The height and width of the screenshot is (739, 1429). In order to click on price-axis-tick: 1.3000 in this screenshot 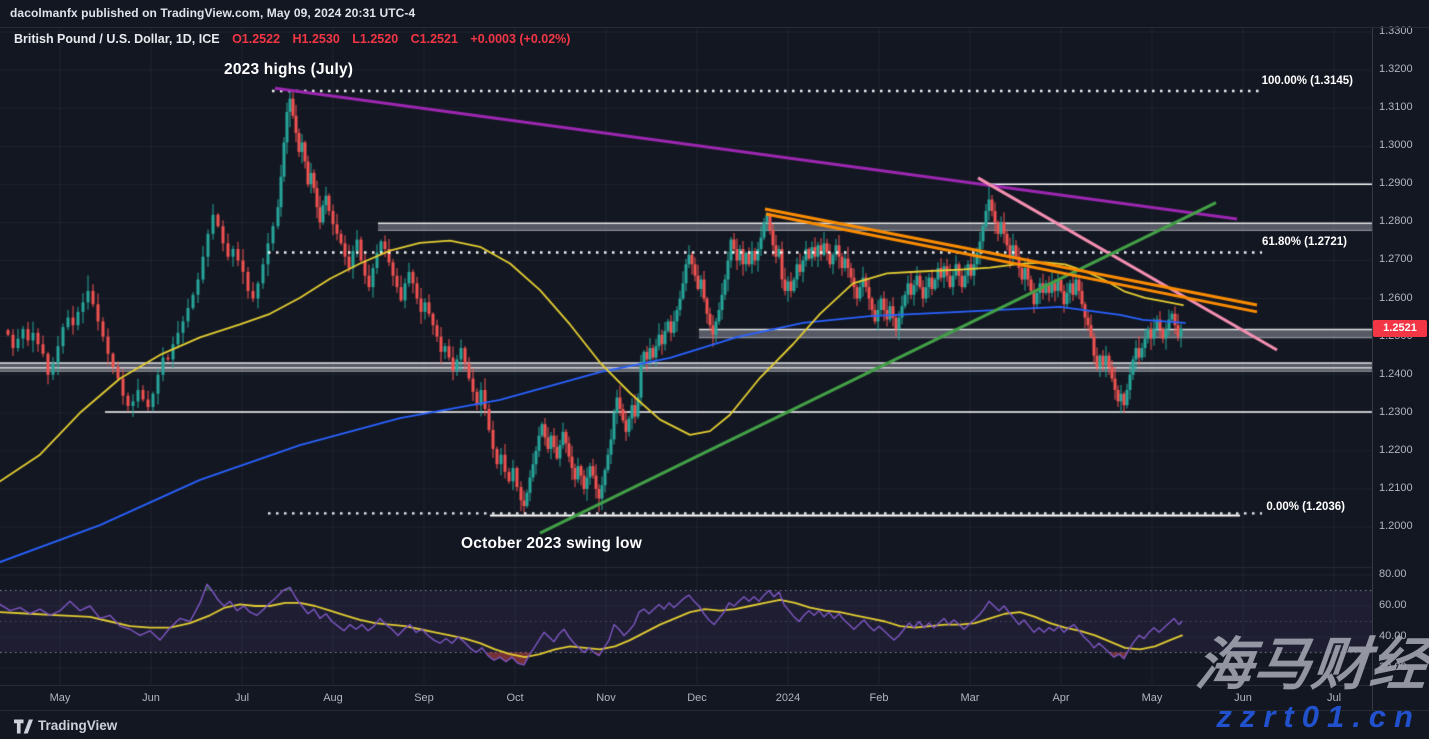, I will do `click(1396, 145)`.